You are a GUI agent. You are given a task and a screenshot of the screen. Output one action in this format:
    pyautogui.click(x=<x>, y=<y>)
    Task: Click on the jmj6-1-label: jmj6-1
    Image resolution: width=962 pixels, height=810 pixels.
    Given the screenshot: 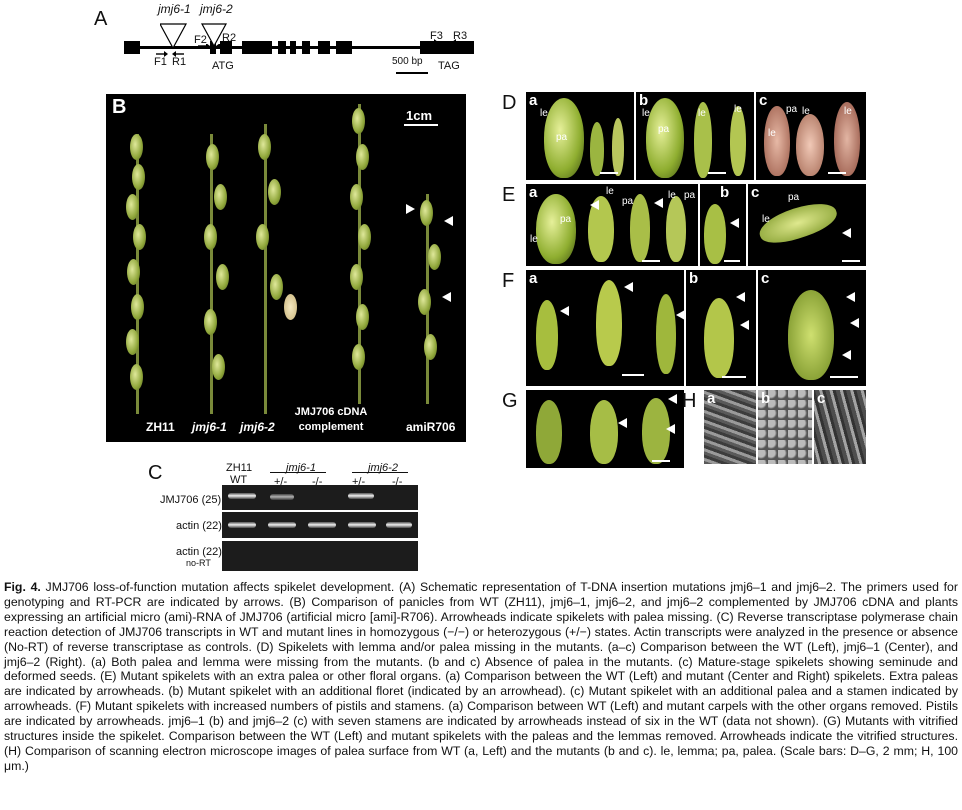 What is the action you would take?
    pyautogui.click(x=174, y=9)
    